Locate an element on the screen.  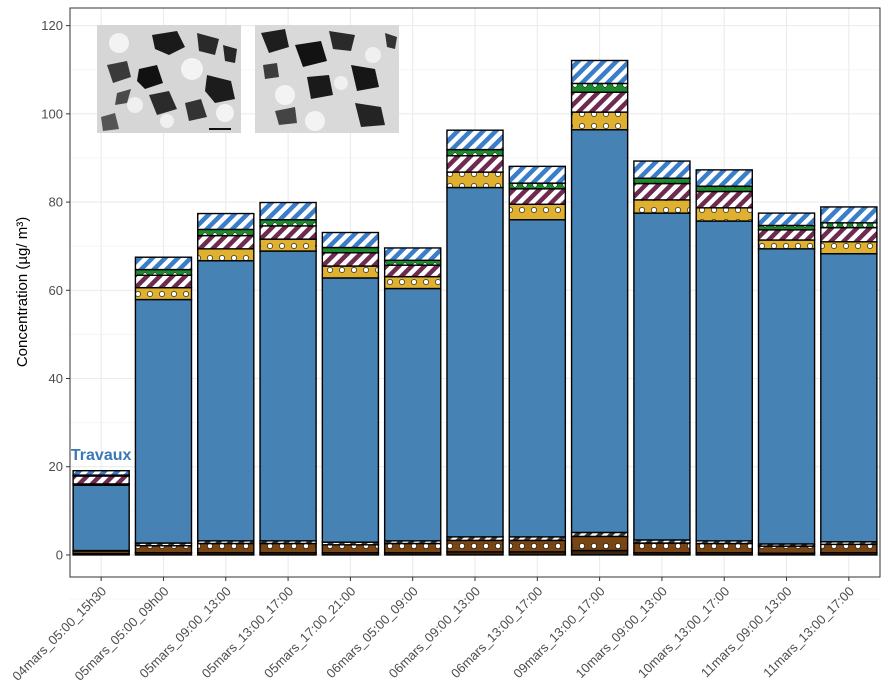
y-tick-label: 100 is located at coordinates (52, 113).